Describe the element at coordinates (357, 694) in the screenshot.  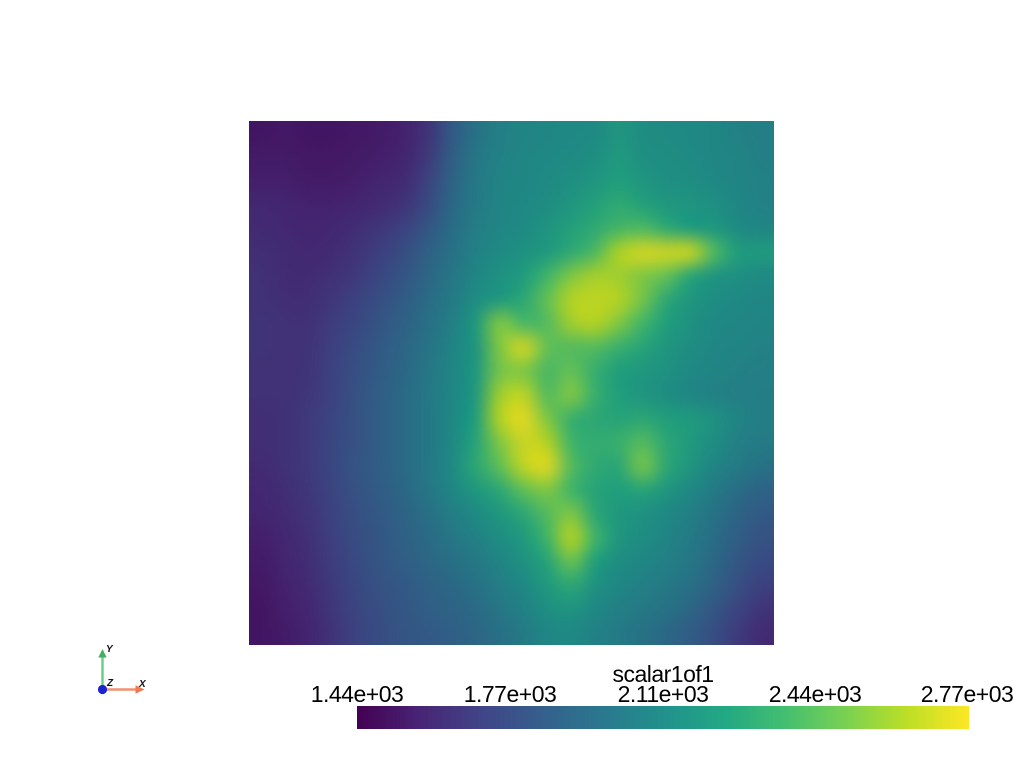
I see `colorbar-tick-label: 1.44e+03` at that location.